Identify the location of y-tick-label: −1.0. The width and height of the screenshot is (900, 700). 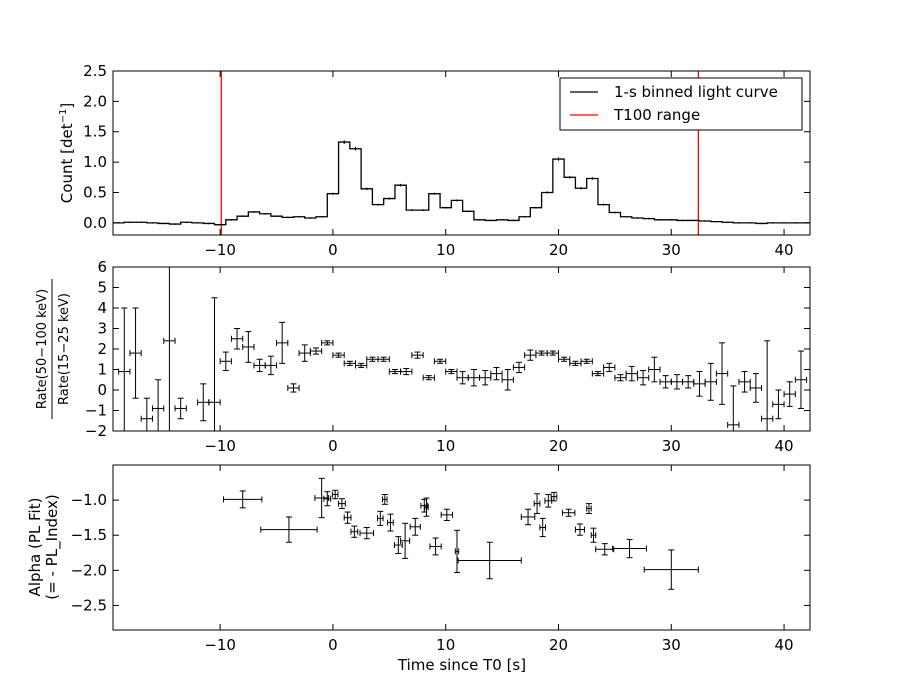
(89, 500).